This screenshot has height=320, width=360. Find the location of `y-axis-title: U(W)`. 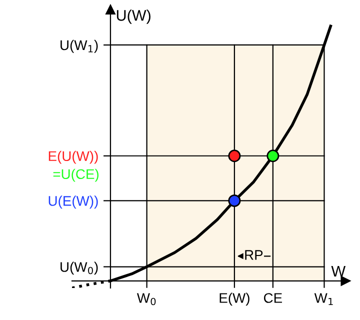

y-axis-title: U(W) is located at coordinates (133, 17).